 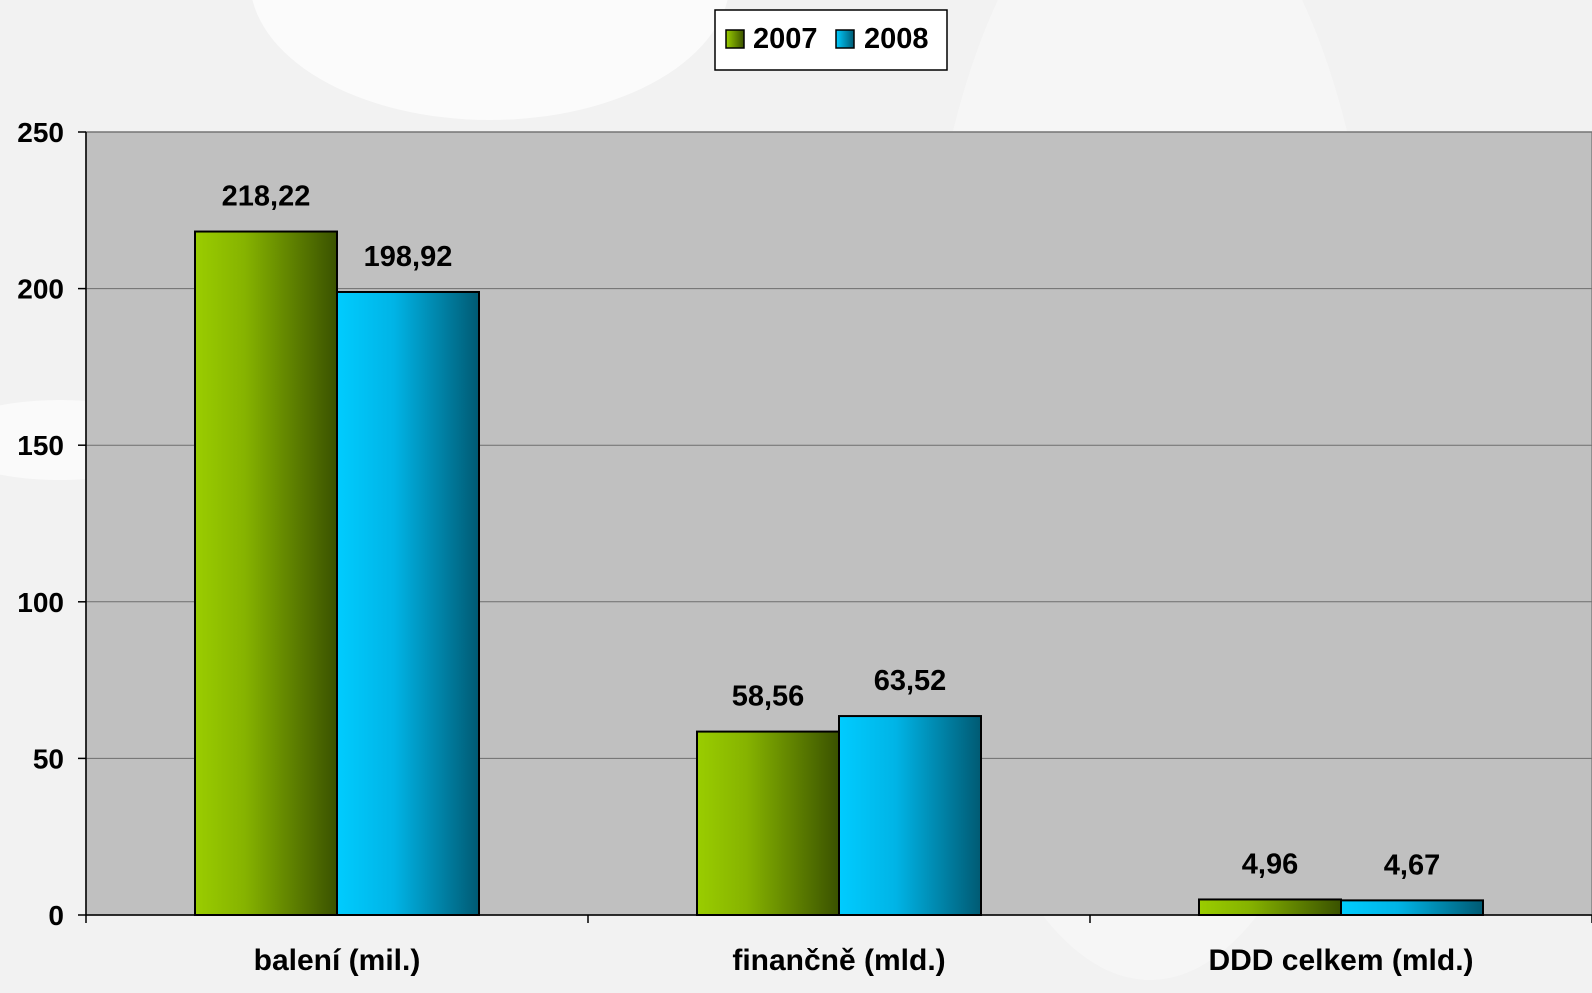 I want to click on y-tick-label: 150, so click(x=40, y=445).